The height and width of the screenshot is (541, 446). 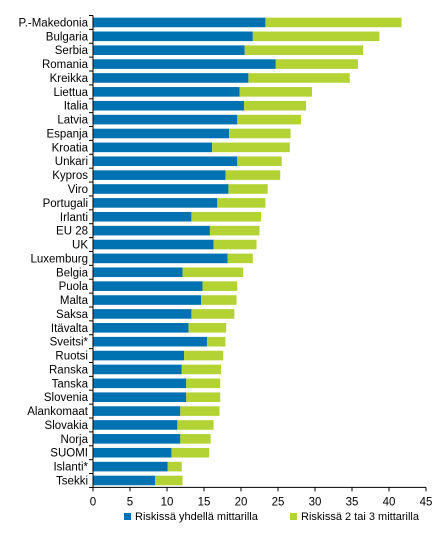 What do you see at coordinates (426, 502) in the screenshot?
I see `x-tick-label: 45` at bounding box center [426, 502].